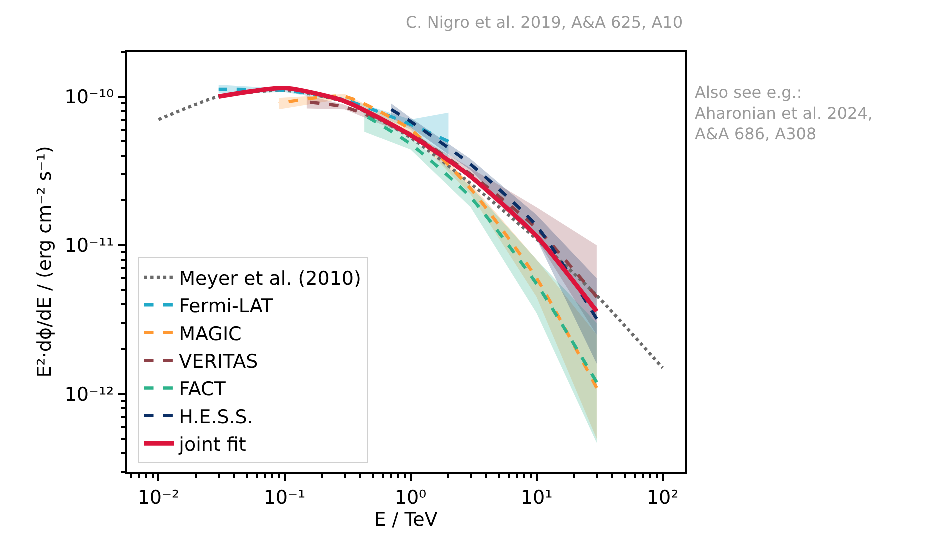 The width and height of the screenshot is (930, 540). What do you see at coordinates (544, 22) in the screenshot?
I see `text: C. Nigro et al. 2019, A&A 625, A10` at bounding box center [544, 22].